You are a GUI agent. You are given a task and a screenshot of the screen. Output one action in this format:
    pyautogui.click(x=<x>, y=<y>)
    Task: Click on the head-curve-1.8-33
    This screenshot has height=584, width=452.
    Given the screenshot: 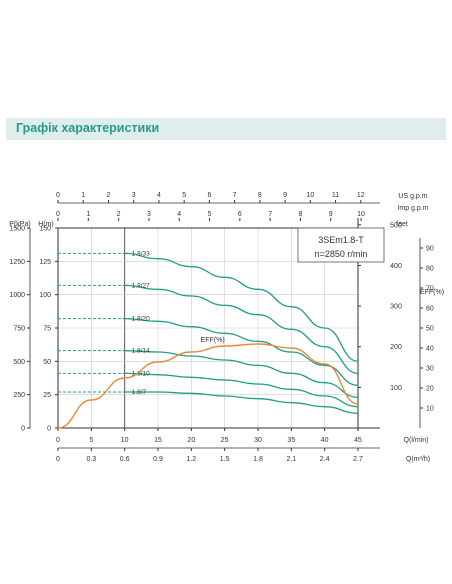 What is the action you would take?
    pyautogui.click(x=241, y=307)
    